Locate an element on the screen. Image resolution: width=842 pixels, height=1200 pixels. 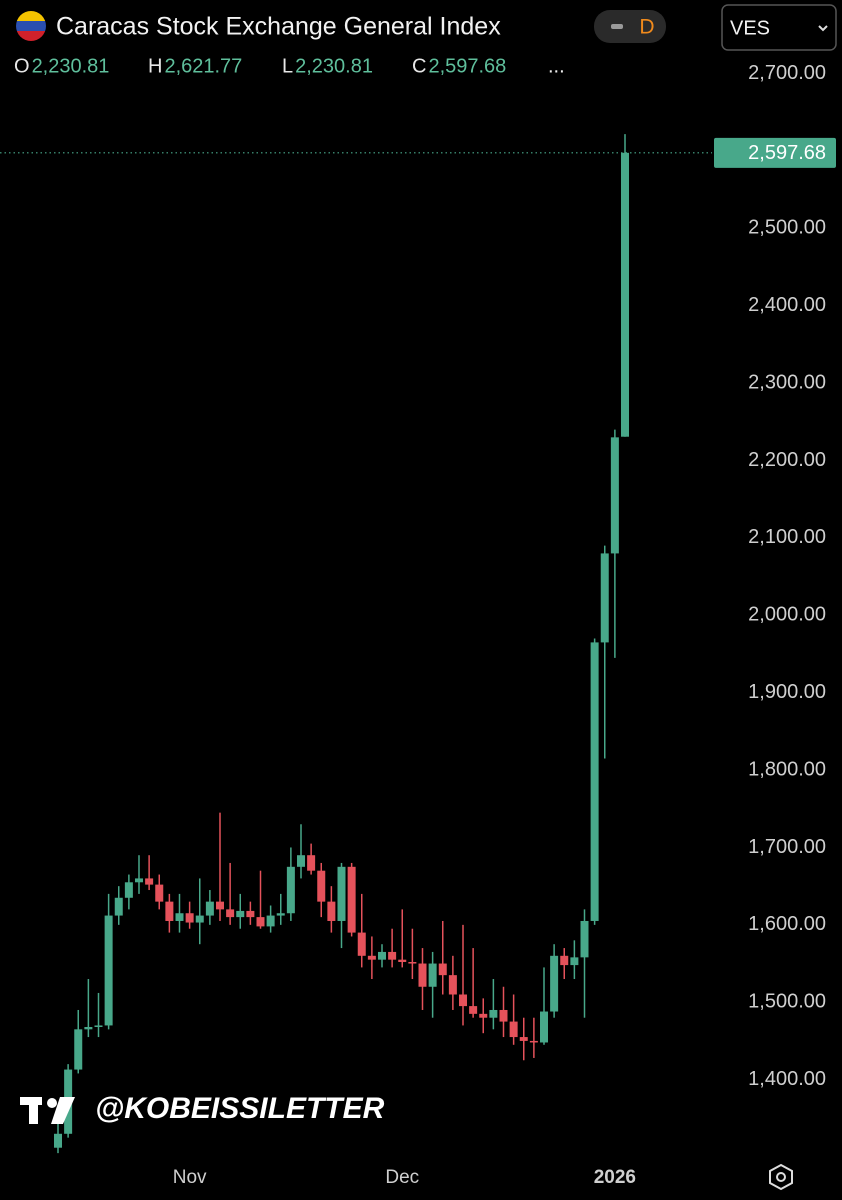
ohlc-value: 2,621.77 is located at coordinates (203, 66).